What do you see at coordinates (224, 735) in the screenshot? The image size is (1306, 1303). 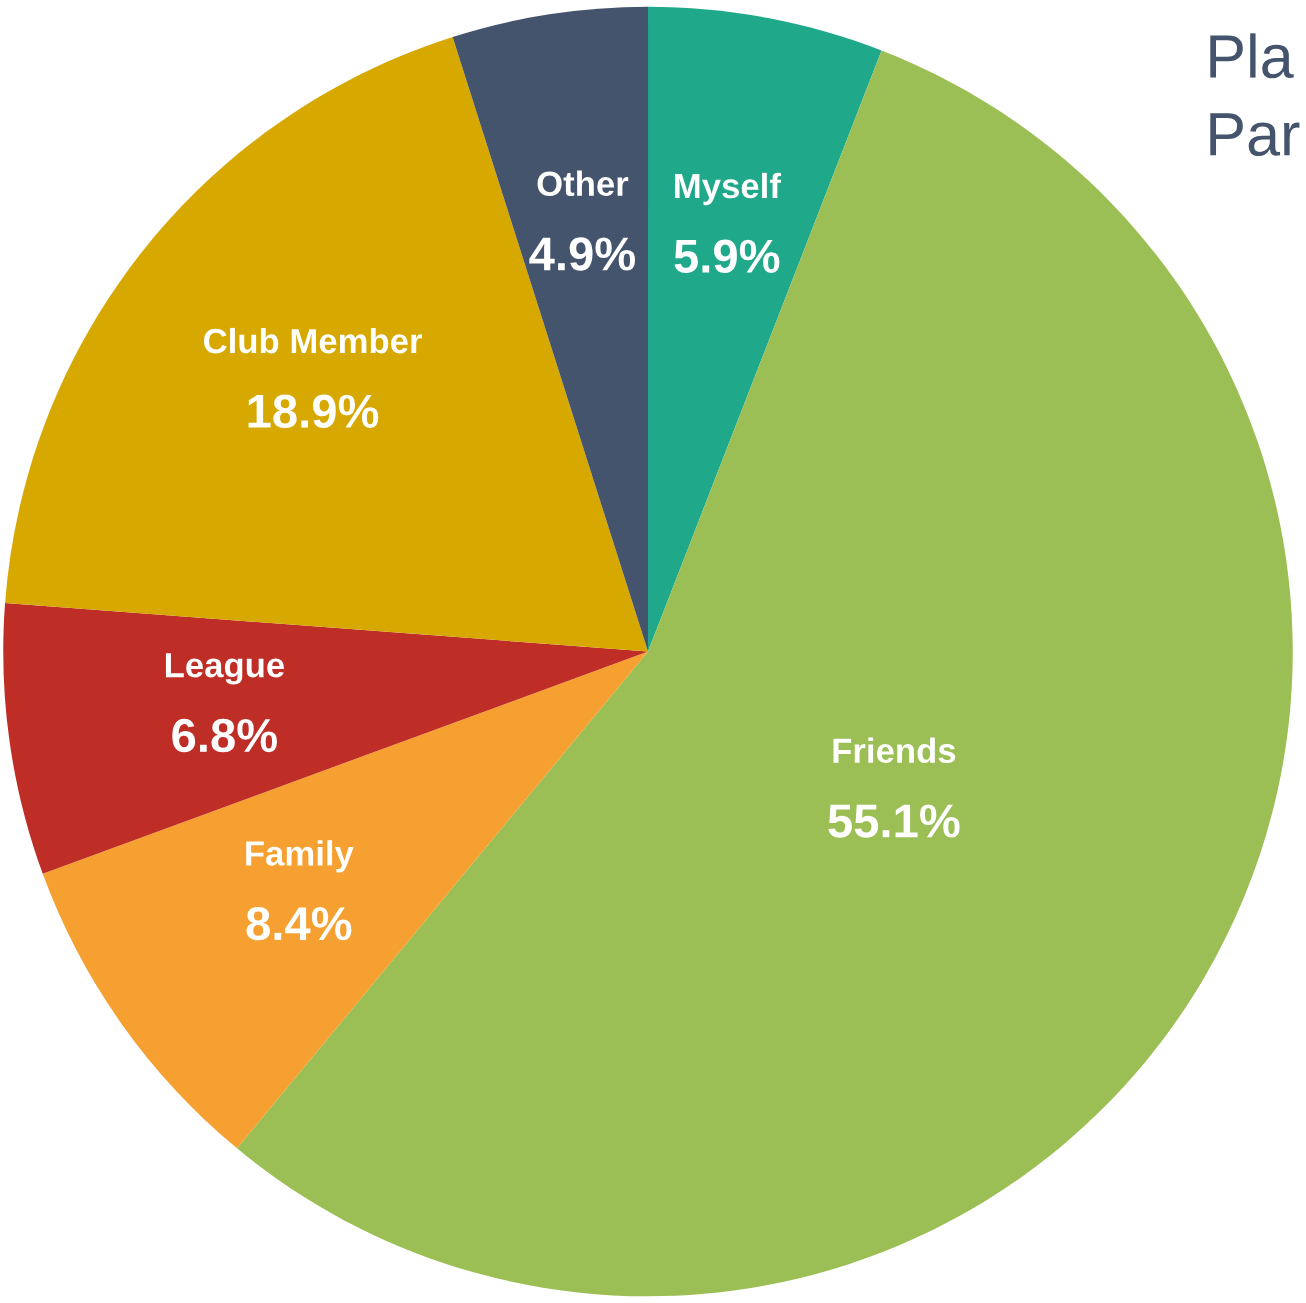 I see `data-label: 6.8%` at bounding box center [224, 735].